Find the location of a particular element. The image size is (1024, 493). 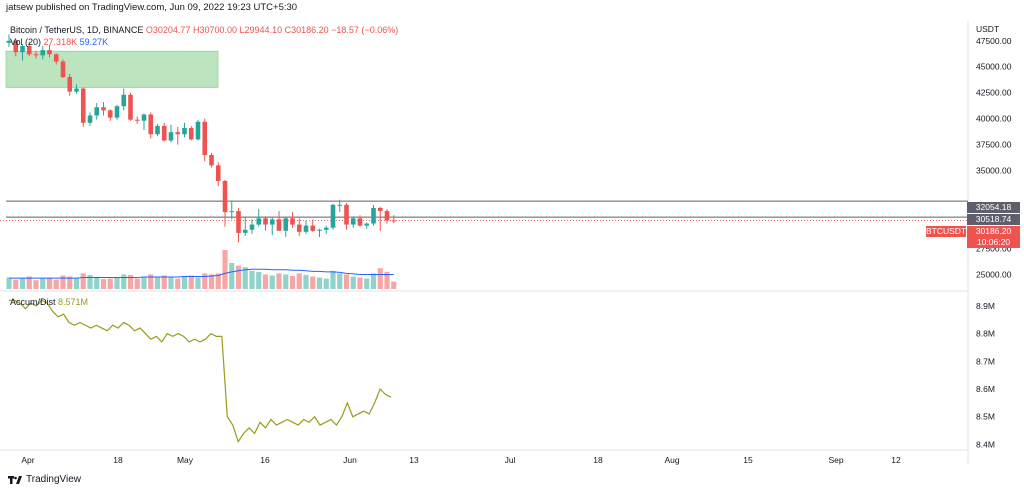

support-price-tag: 30518.74 is located at coordinates (993, 219).